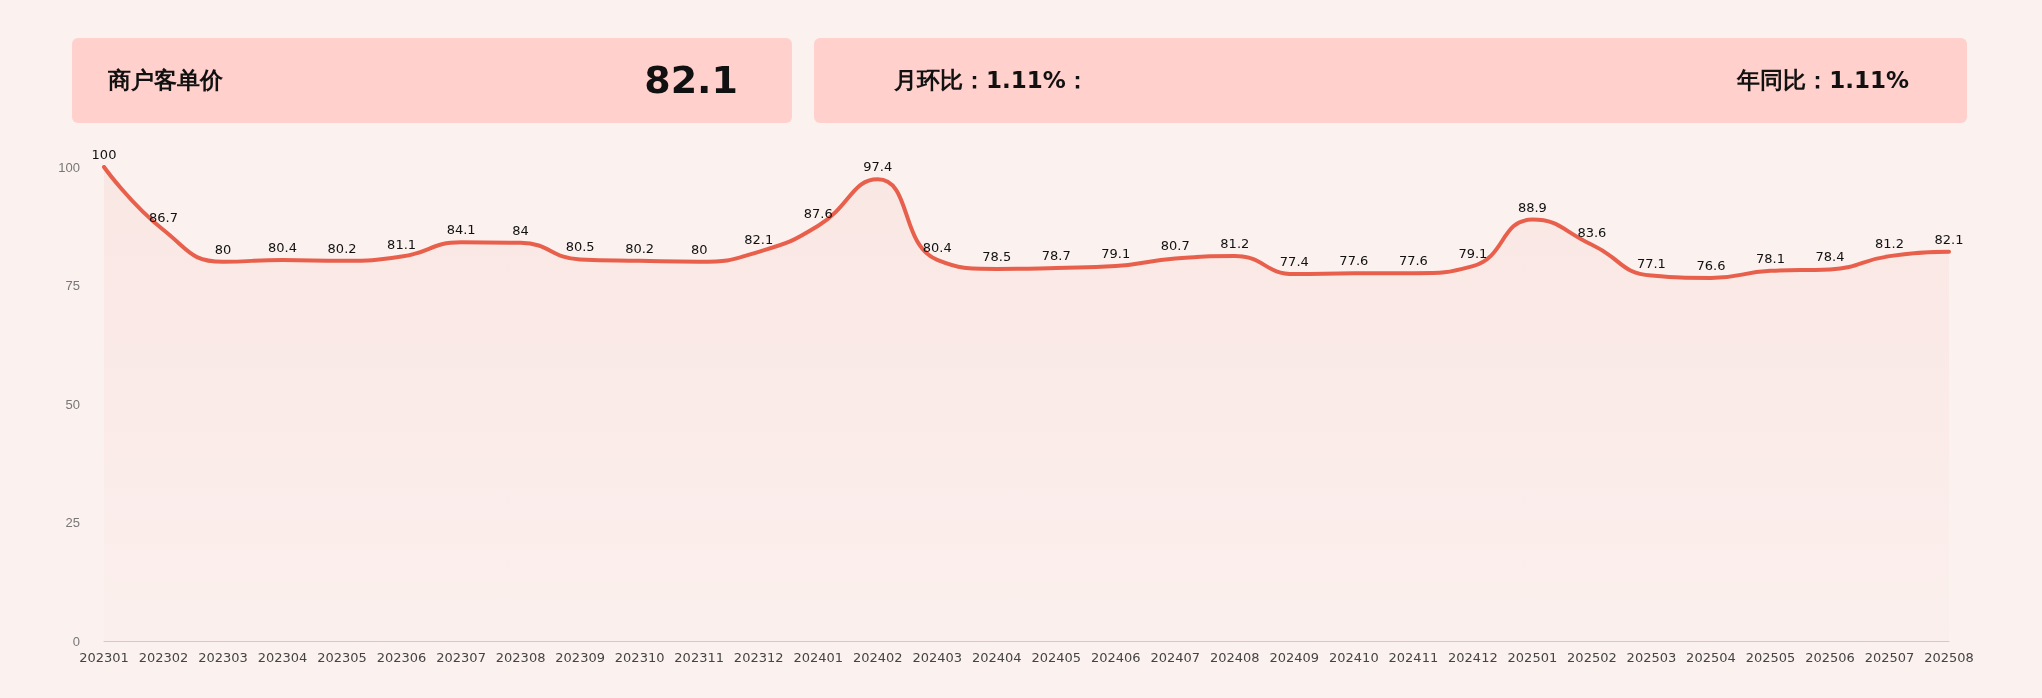  What do you see at coordinates (461, 230) in the screenshot?
I see `data-label: 84.1` at bounding box center [461, 230].